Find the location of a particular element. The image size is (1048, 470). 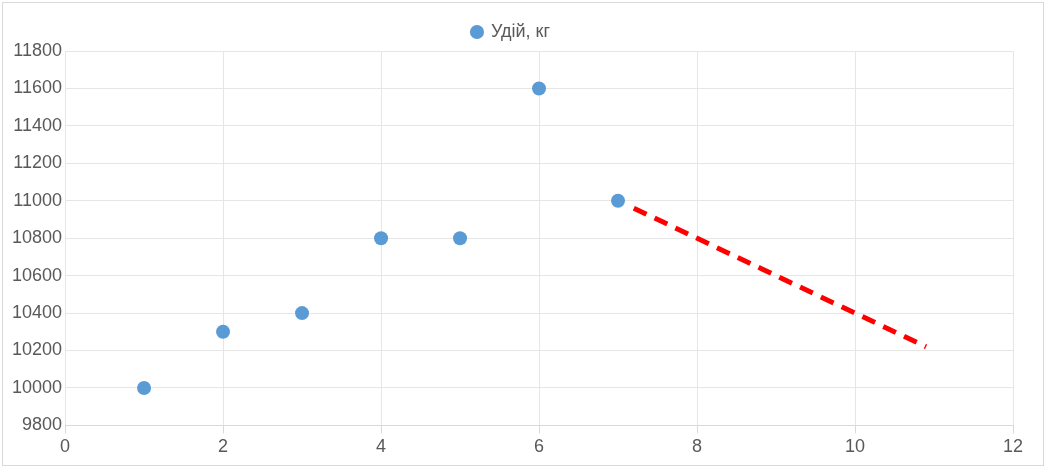

x-tick-label: 4 is located at coordinates (381, 446).